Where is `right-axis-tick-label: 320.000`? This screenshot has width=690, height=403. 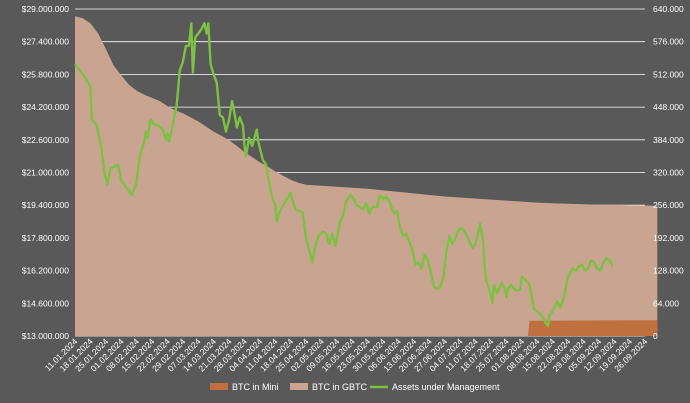
right-axis-tick-label: 320.000 is located at coordinates (668, 173).